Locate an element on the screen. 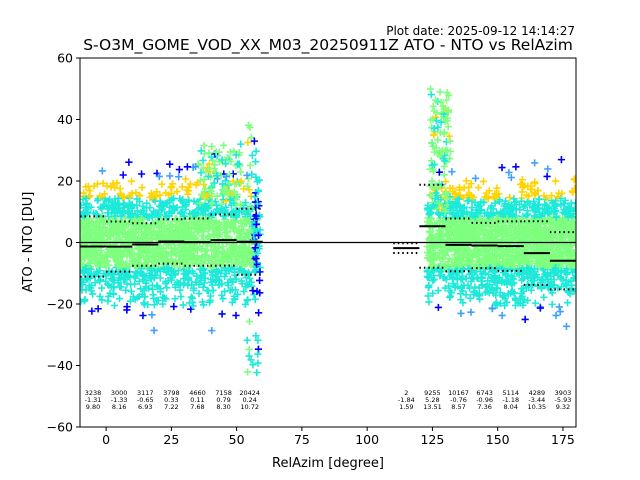 The image size is (640, 480). y-tick-label: 20 is located at coordinates (65, 181).